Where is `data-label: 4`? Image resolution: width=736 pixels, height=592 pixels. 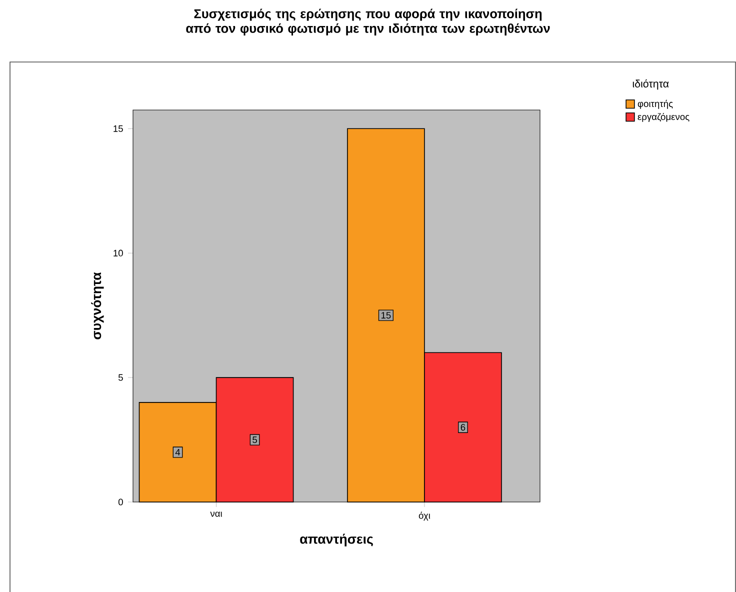 data-label: 4 is located at coordinates (177, 452).